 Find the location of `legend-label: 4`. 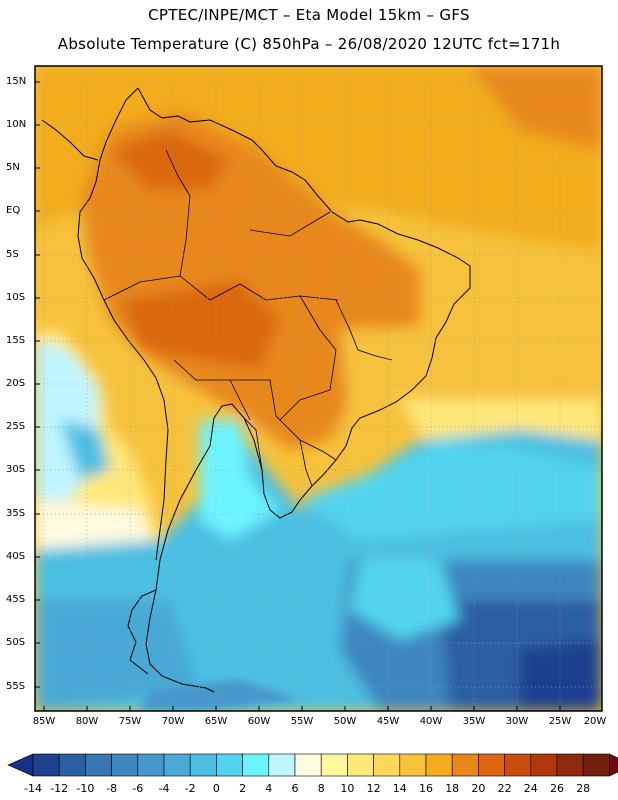

legend-label: 4 is located at coordinates (269, 788).